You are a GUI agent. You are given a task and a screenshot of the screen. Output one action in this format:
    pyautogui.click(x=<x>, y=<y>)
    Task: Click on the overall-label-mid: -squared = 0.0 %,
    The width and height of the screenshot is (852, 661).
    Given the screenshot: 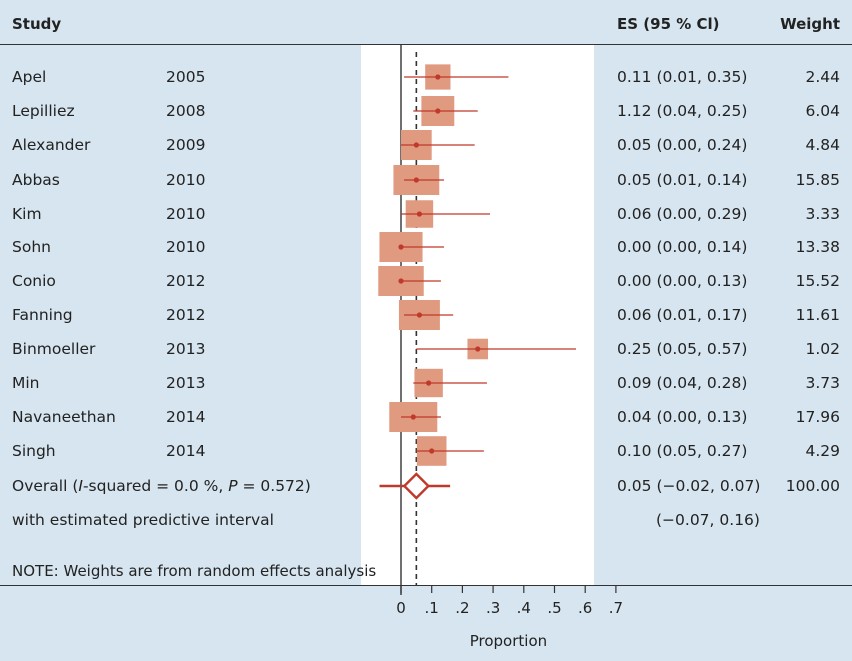 What is the action you would take?
    pyautogui.click(x=155, y=486)
    